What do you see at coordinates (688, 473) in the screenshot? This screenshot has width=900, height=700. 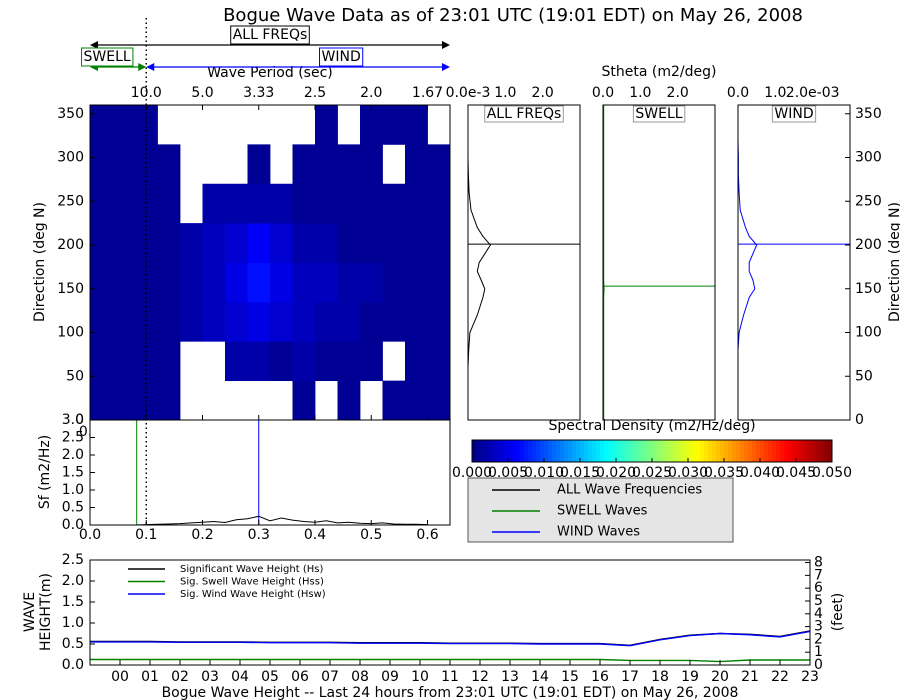 I see `colorbar-tick-label: 0.030` at bounding box center [688, 473].